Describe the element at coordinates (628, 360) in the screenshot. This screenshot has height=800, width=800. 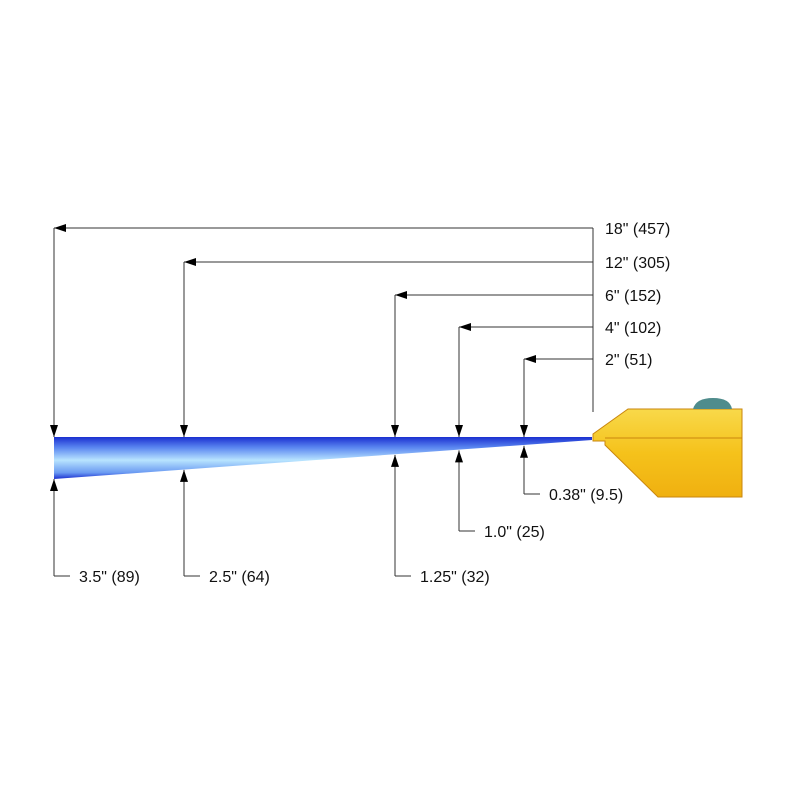
I see `distance-label: 2" (51)` at that location.